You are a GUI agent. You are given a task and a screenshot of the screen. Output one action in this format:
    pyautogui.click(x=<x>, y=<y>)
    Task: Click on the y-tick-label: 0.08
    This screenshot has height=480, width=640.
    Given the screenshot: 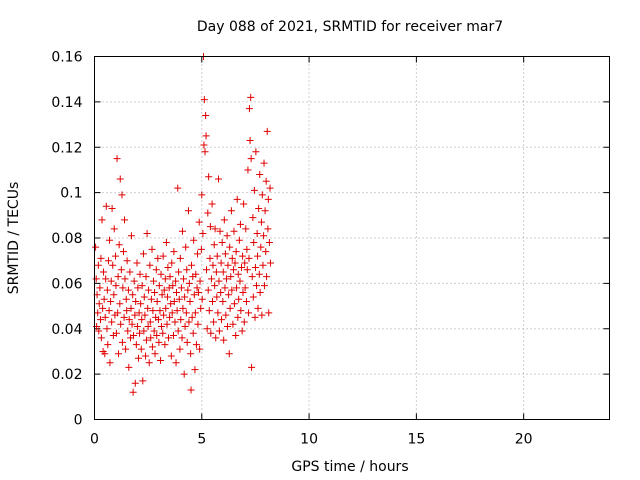 What is the action you would take?
    pyautogui.click(x=66, y=239)
    